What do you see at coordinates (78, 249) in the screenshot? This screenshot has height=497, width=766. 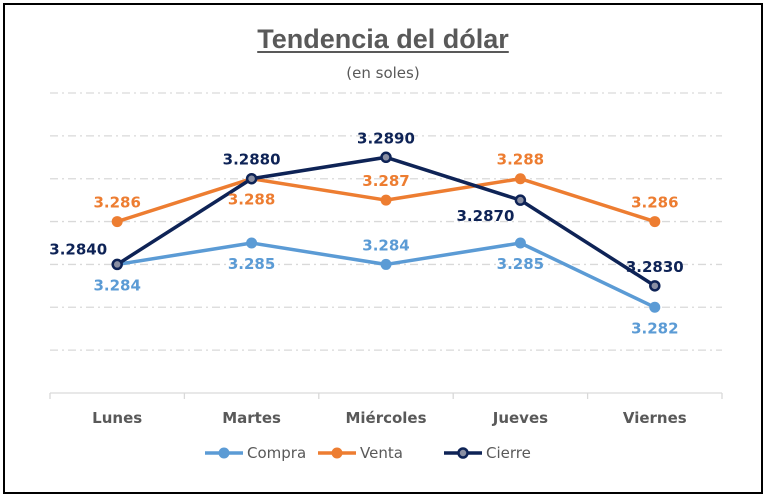 I see `data-label-cierre: 3.2840` at bounding box center [78, 249].